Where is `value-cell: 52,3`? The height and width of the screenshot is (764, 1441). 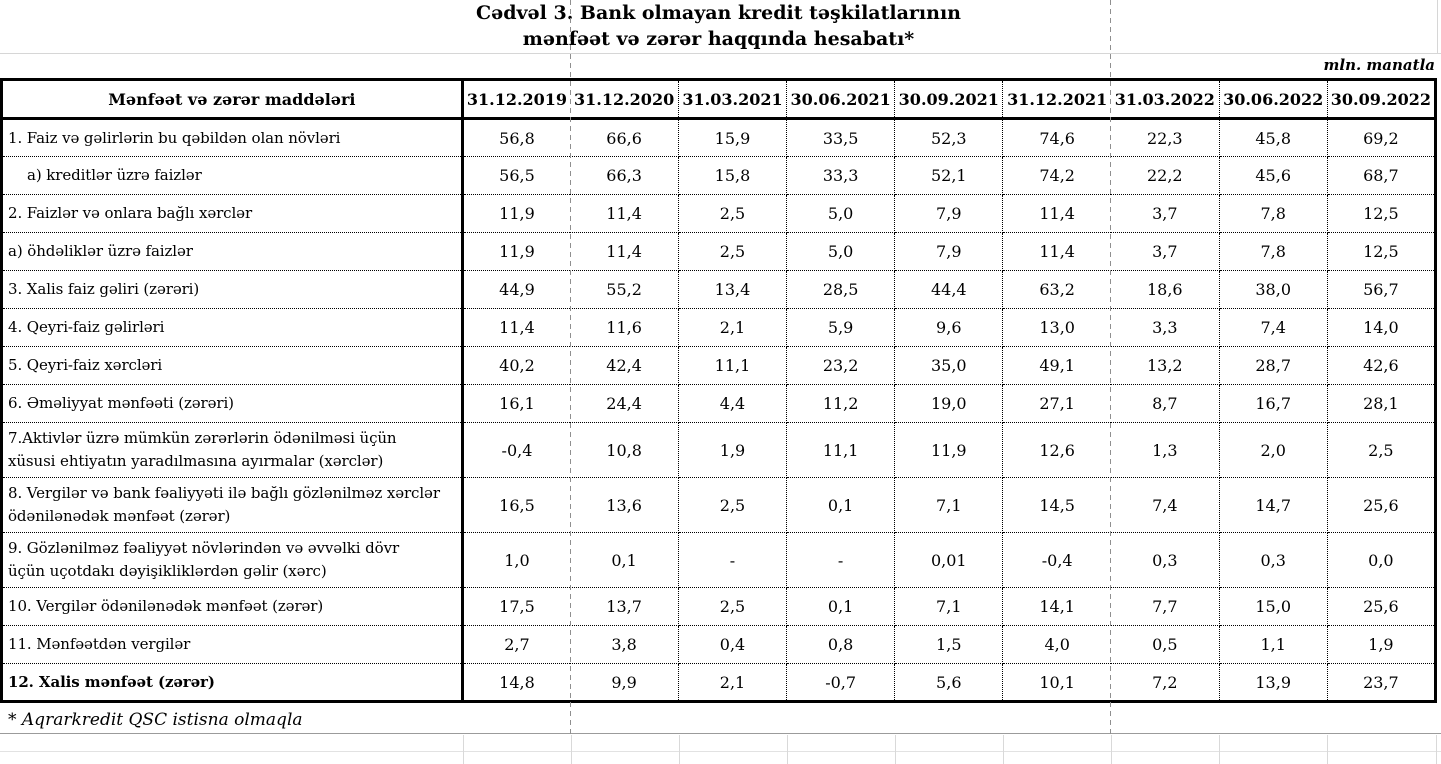 value-cell: 52,3 is located at coordinates (949, 137).